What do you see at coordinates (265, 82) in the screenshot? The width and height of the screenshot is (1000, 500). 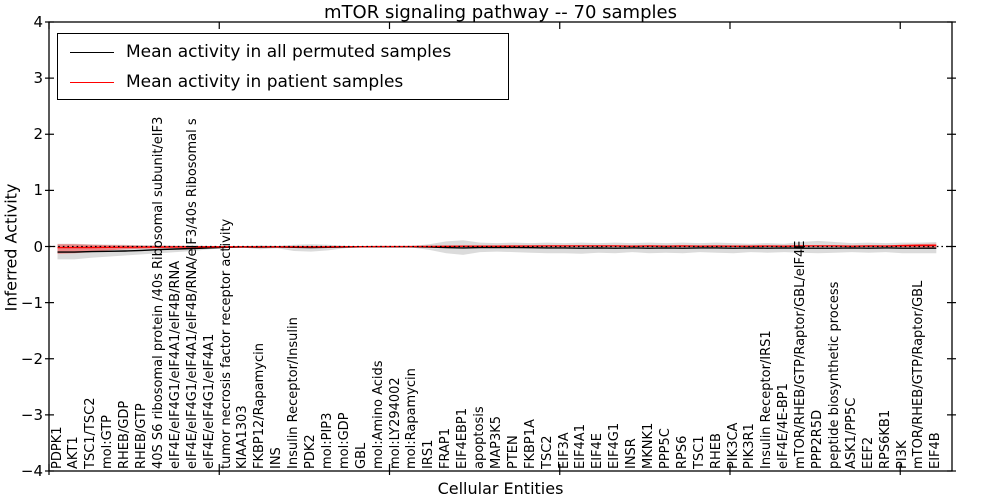 I see `legend-label-patient: Mean activity in patient samples` at bounding box center [265, 82].